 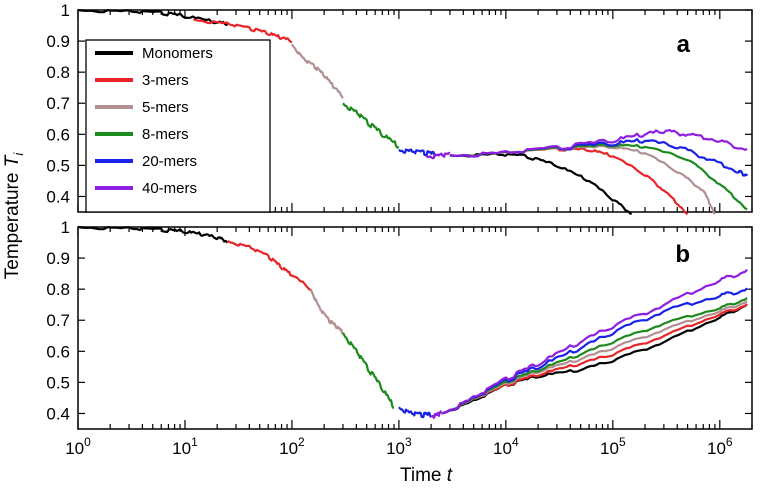 What do you see at coordinates (613, 446) in the screenshot?
I see `x-tick-label: 10⁵` at bounding box center [613, 446].